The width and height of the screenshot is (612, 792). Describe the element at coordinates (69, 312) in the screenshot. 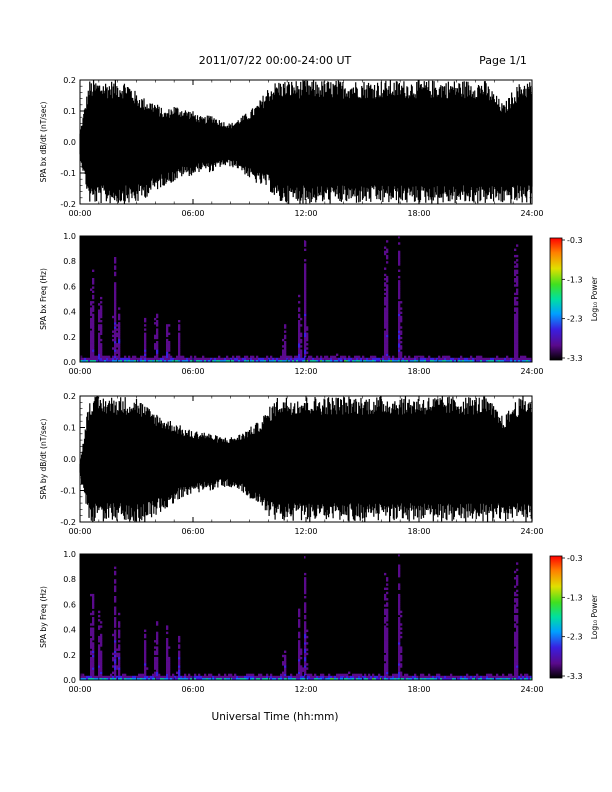

I see `y-tick-label: 0.4` at that location.